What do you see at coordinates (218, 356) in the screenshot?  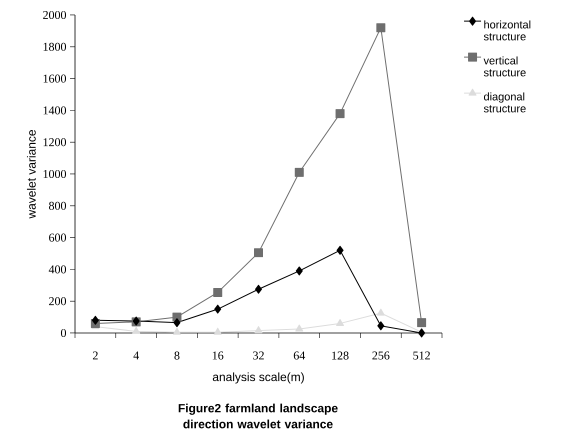 I see `x-tick-label: 16` at bounding box center [218, 356].